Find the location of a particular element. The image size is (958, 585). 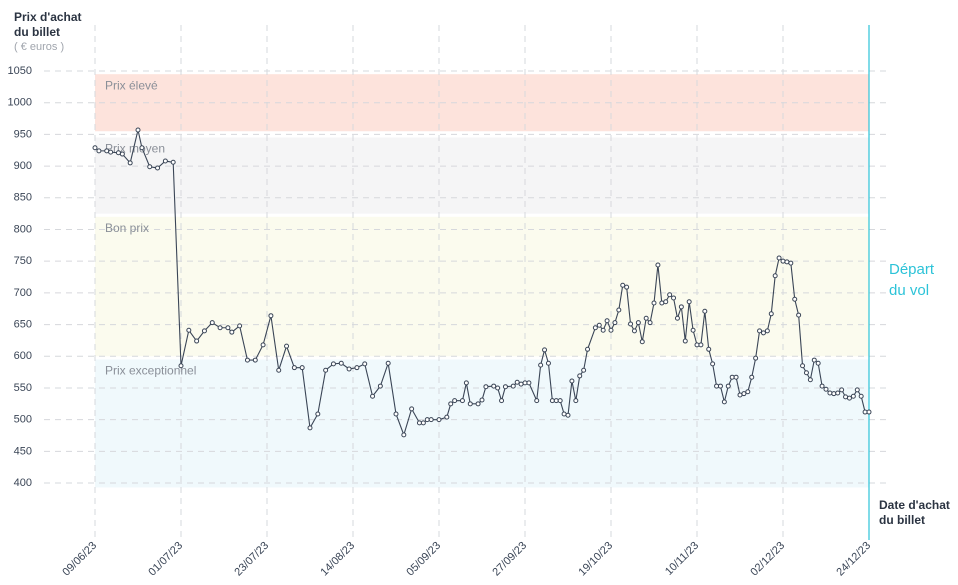

y-tick-label: 650 is located at coordinates (23, 324).